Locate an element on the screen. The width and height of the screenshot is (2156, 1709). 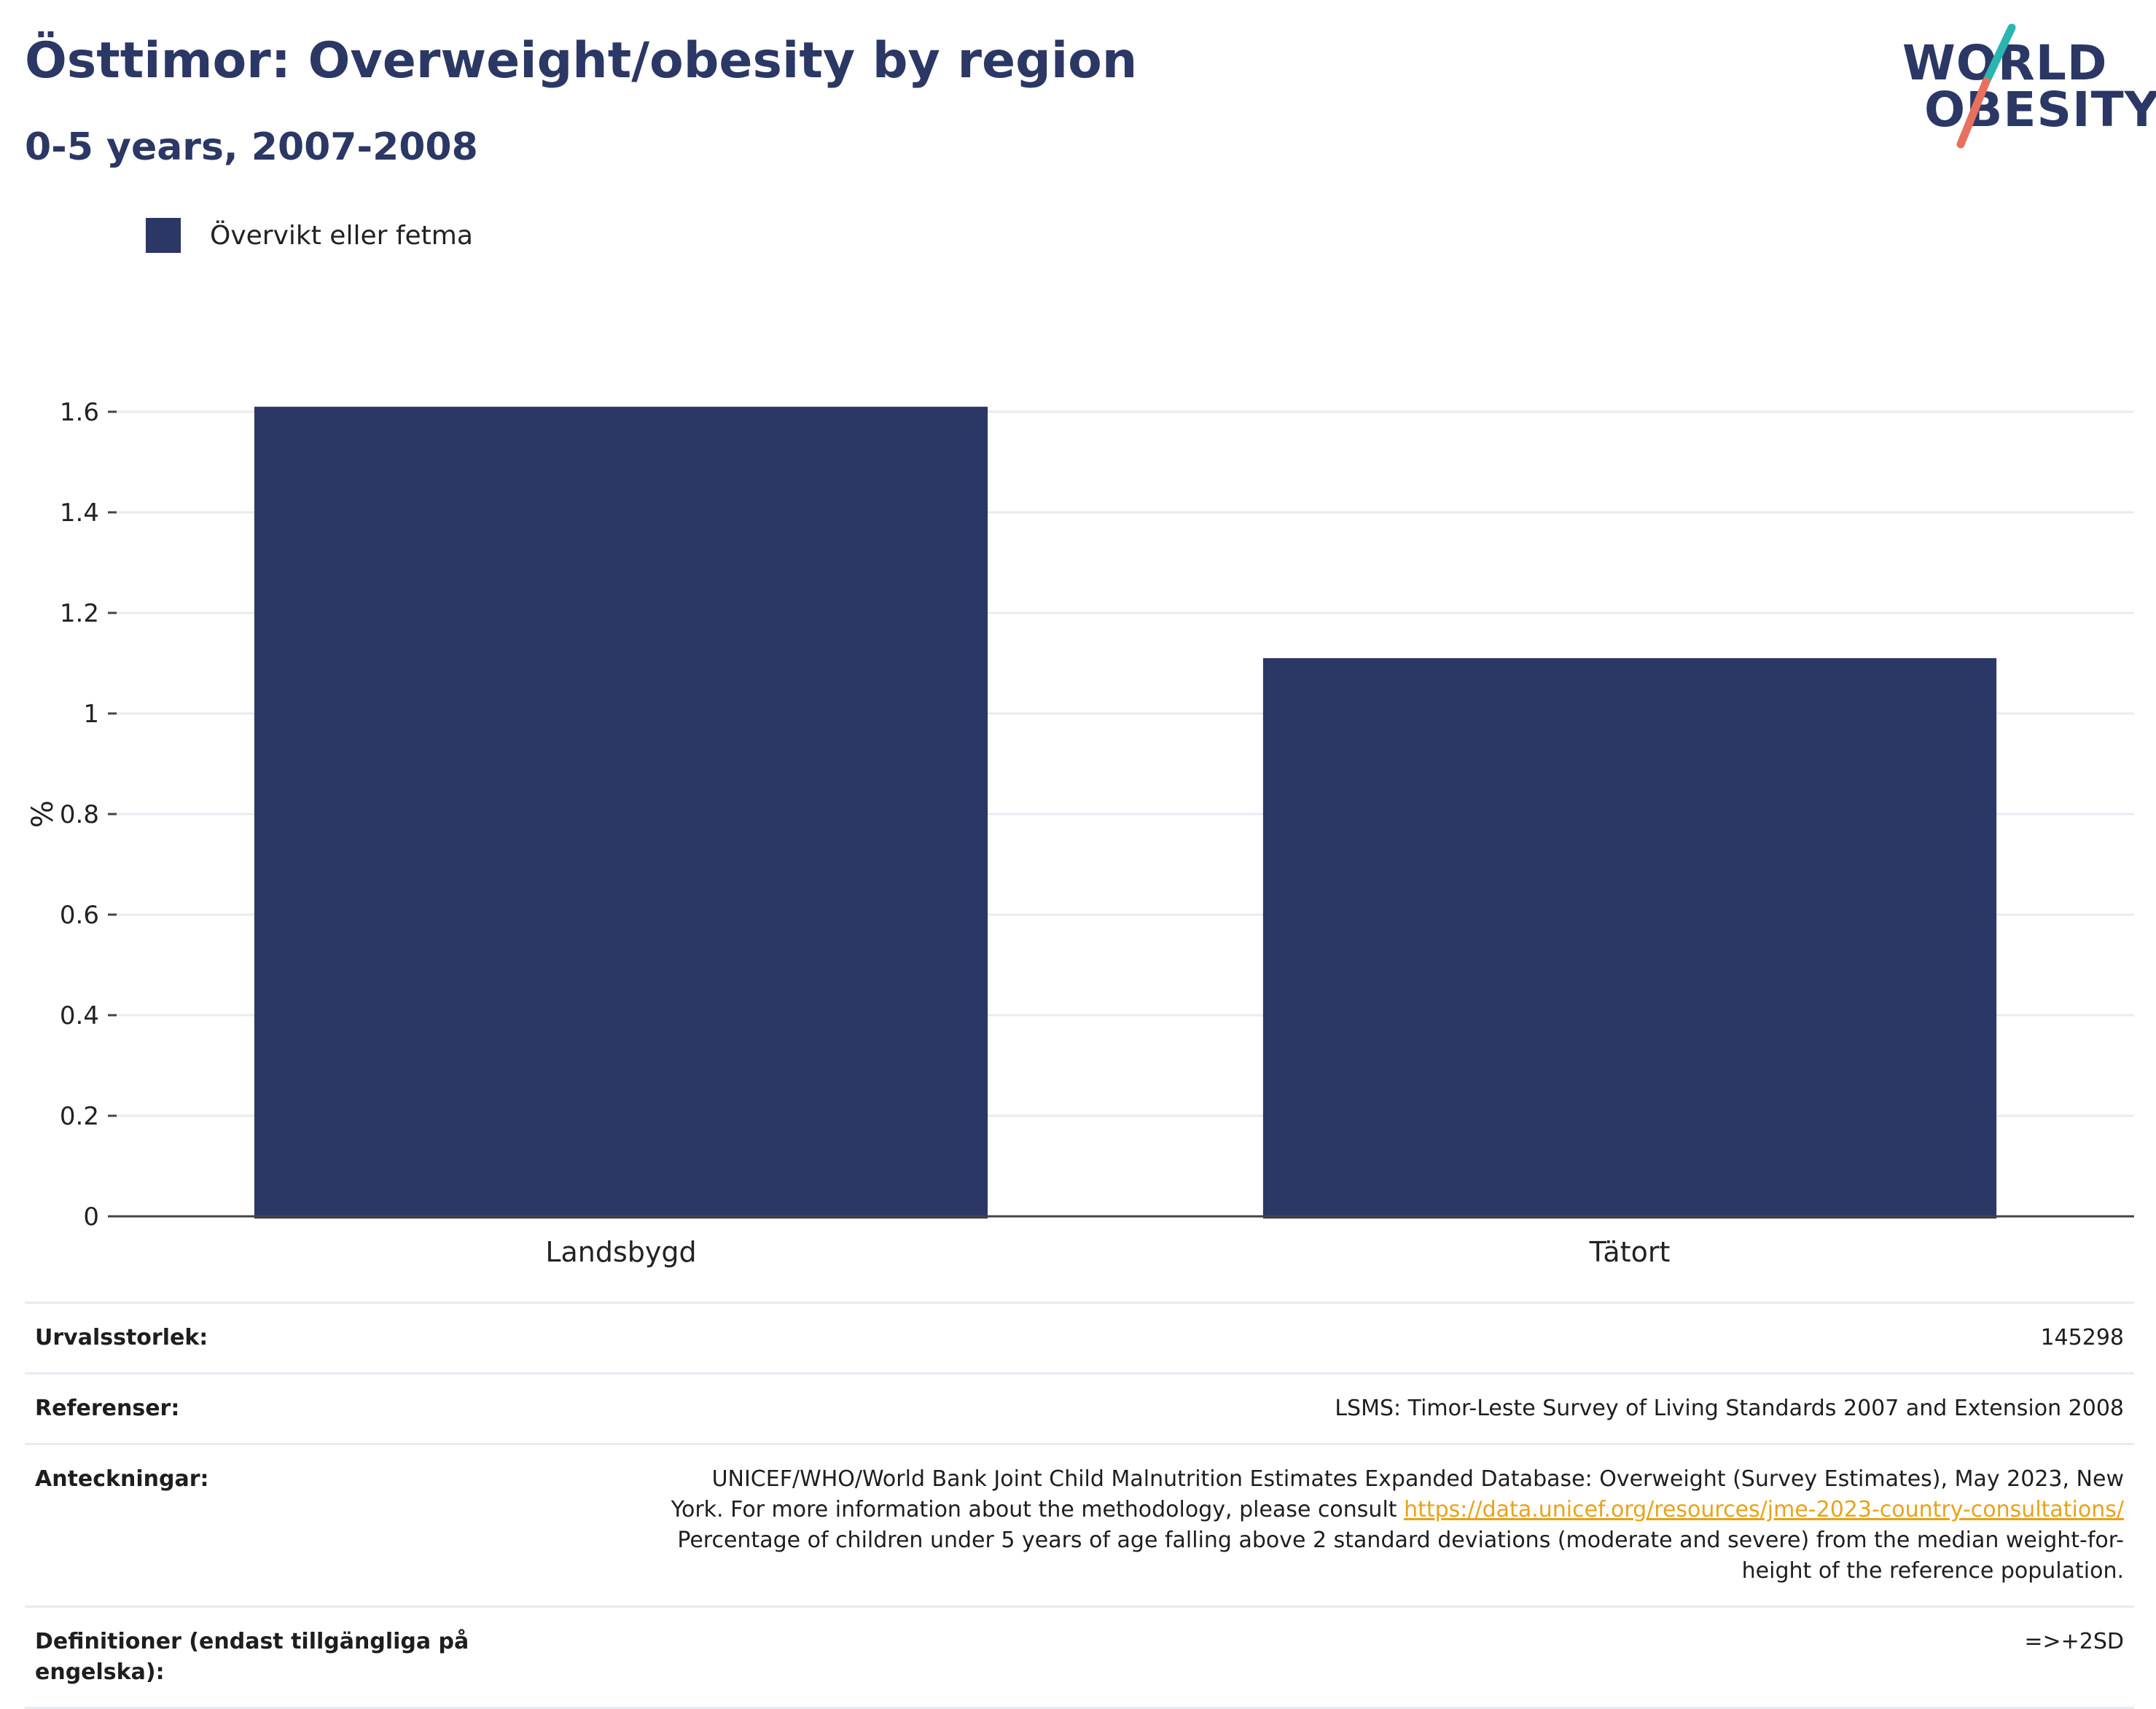
sample-size-label: Urvalsstorlek: is located at coordinates (276, 1338).